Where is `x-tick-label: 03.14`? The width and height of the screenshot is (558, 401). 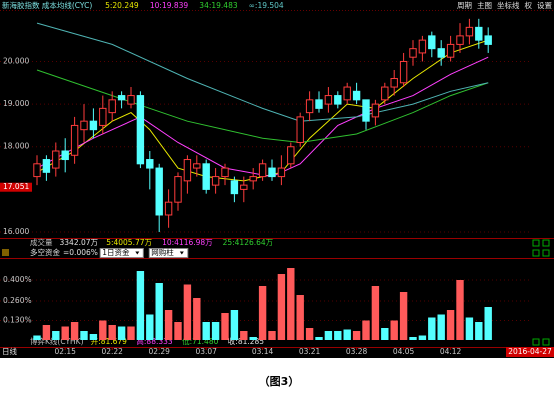 x-tick-label: 03.14 is located at coordinates (263, 351).